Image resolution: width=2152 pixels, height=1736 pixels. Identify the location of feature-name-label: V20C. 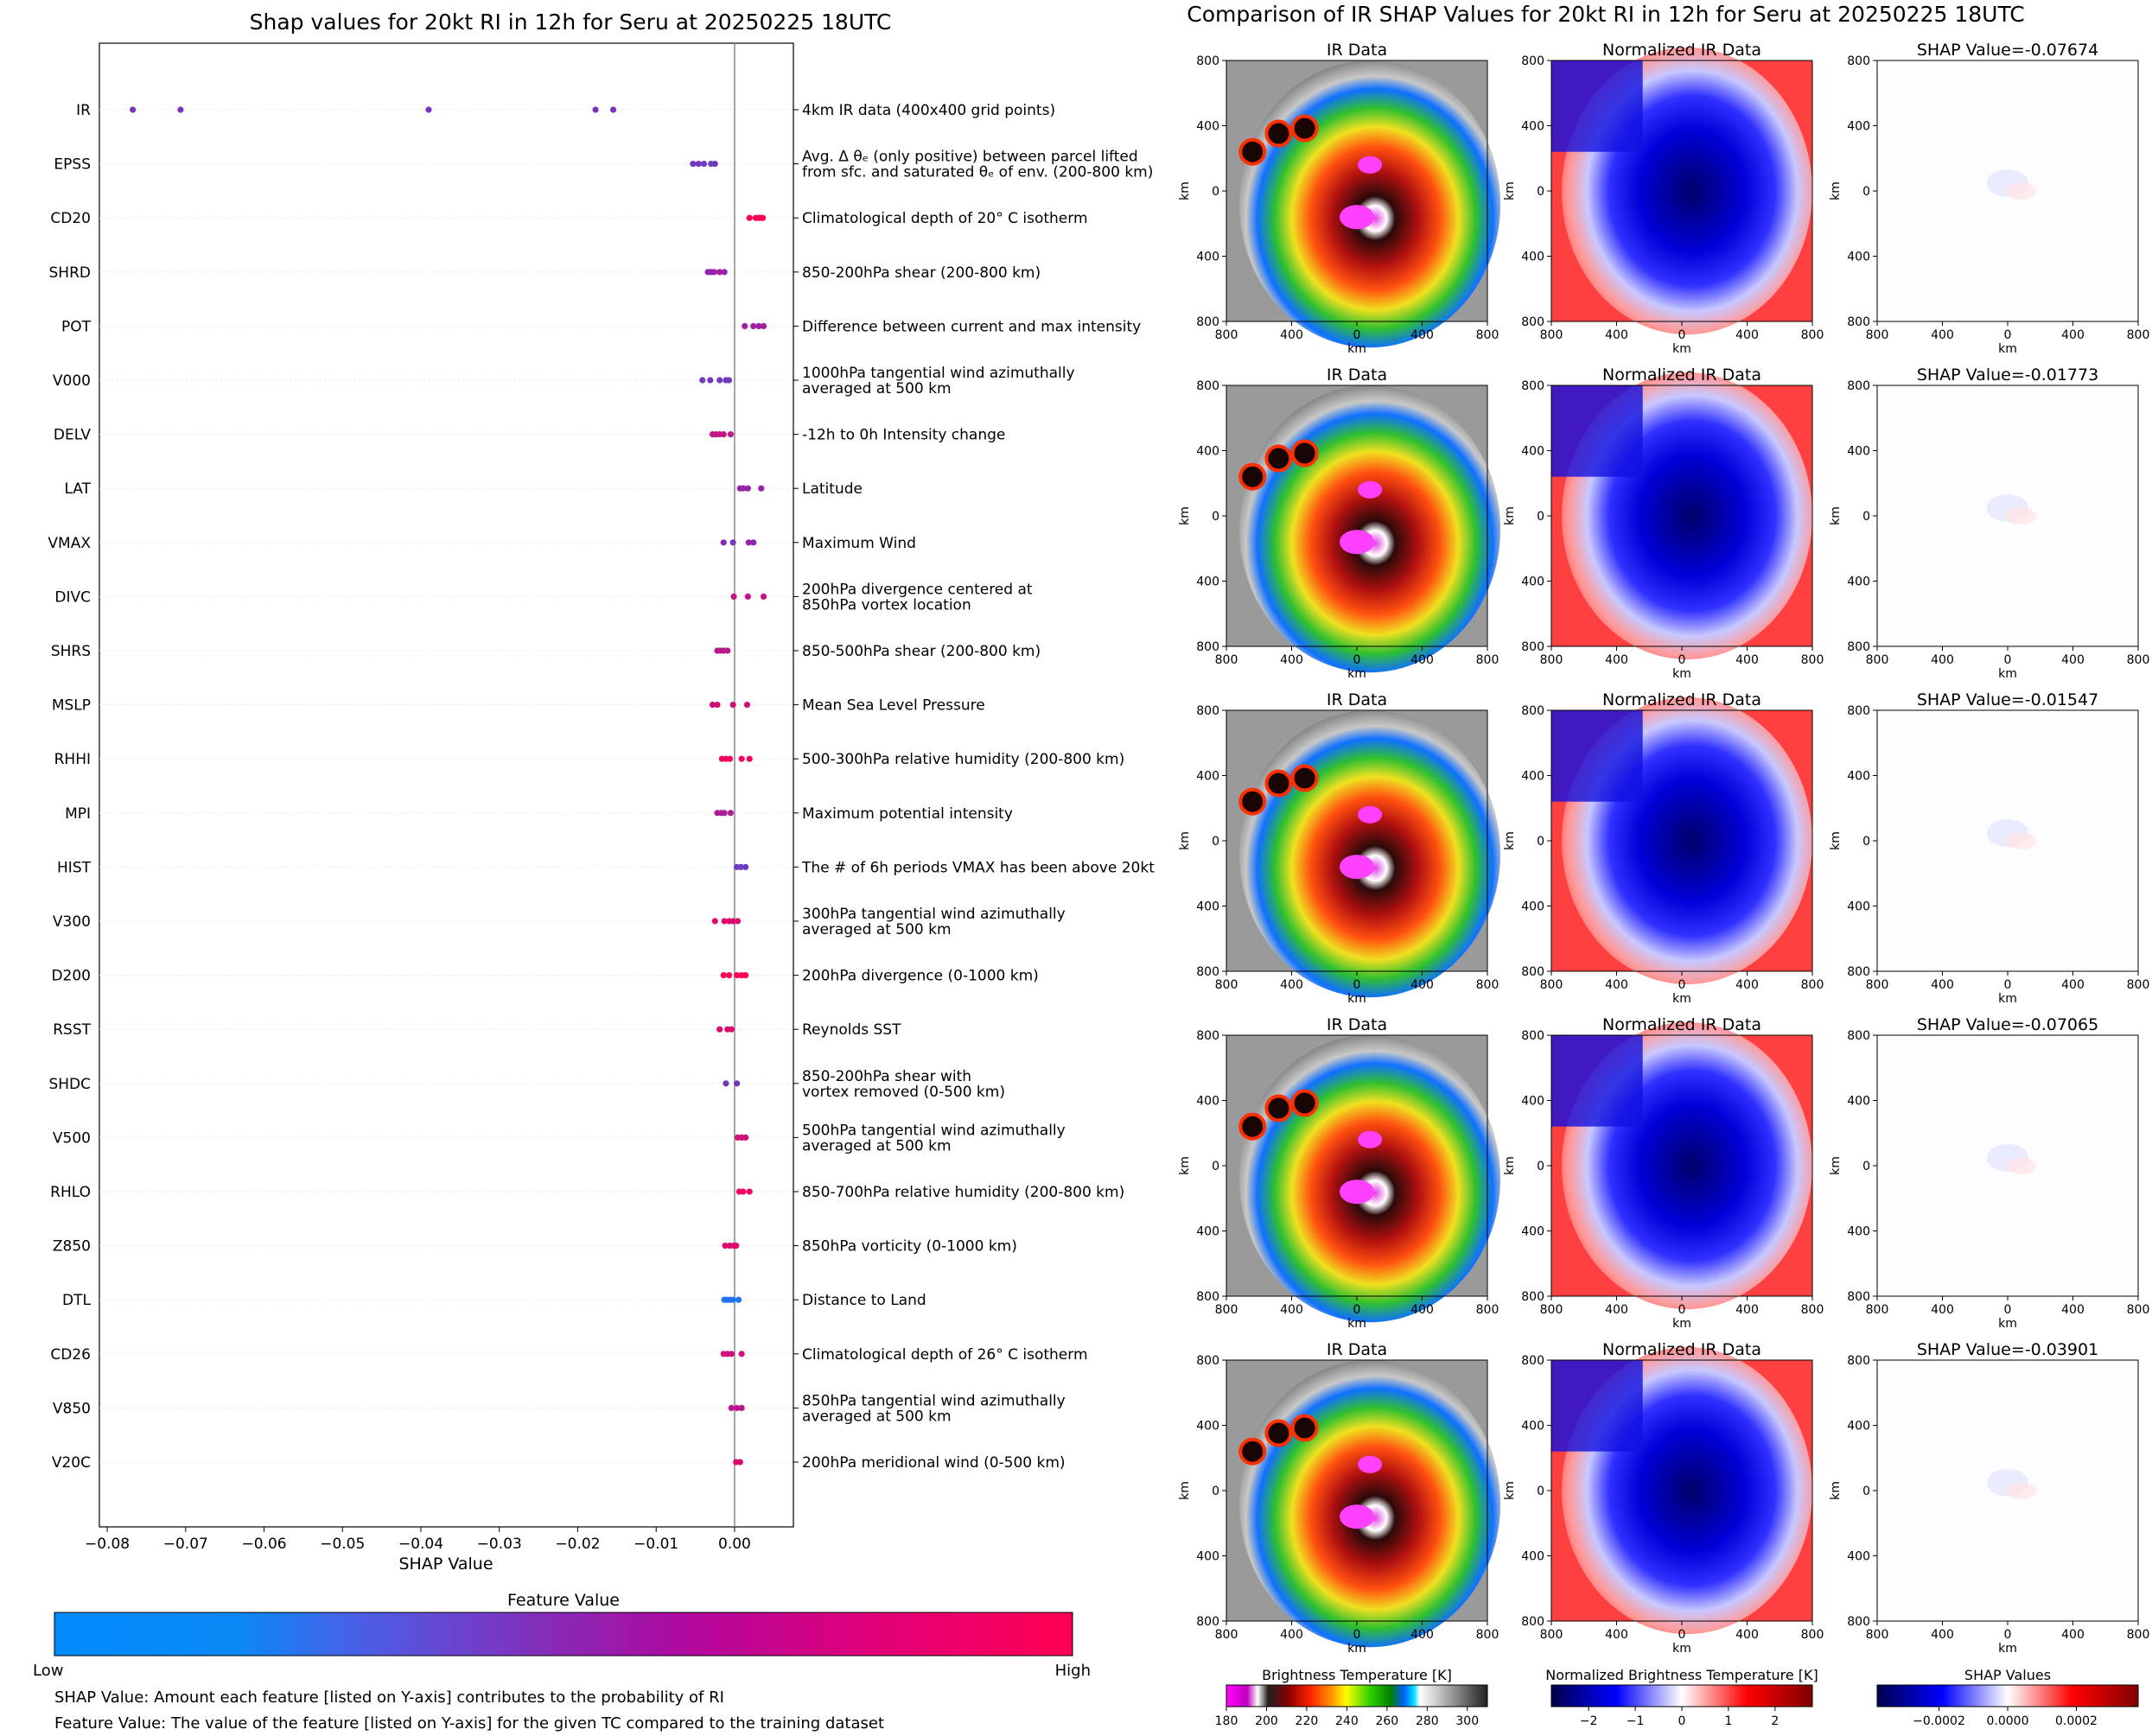
(71, 1463).